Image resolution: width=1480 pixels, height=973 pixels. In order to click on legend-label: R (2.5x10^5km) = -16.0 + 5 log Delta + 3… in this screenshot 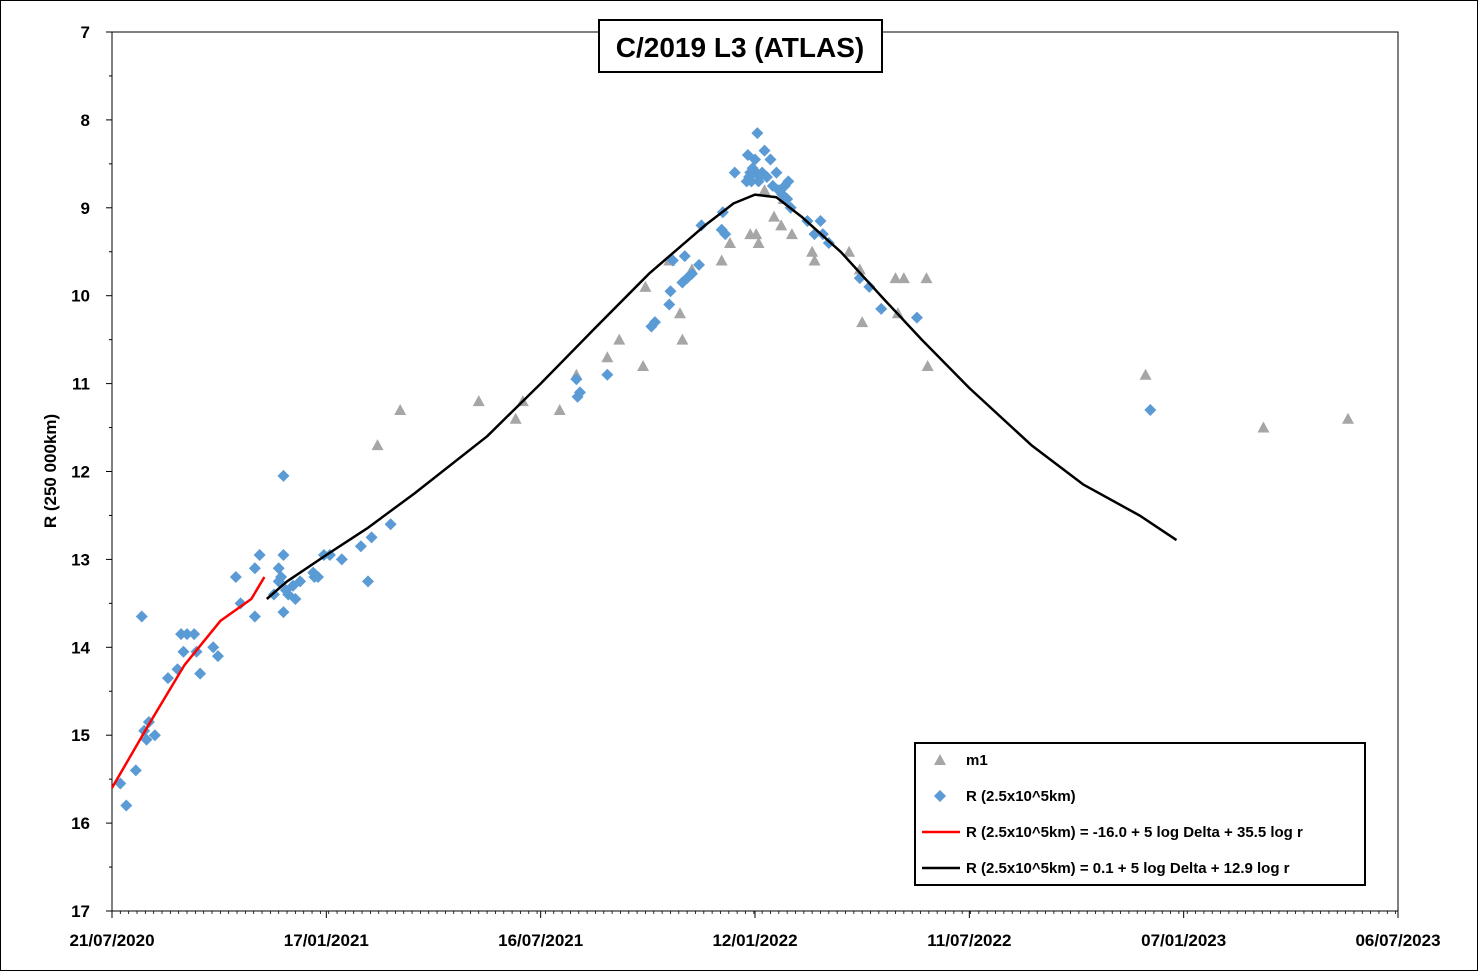, I will do `click(1134, 832)`.